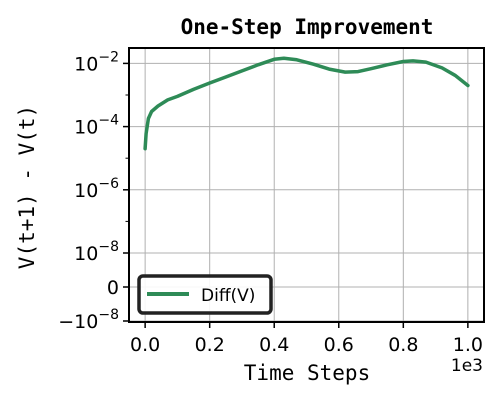 The height and width of the screenshot is (400, 500). What do you see at coordinates (307, 373) in the screenshot?
I see `x-axis-label: Time Steps` at bounding box center [307, 373].